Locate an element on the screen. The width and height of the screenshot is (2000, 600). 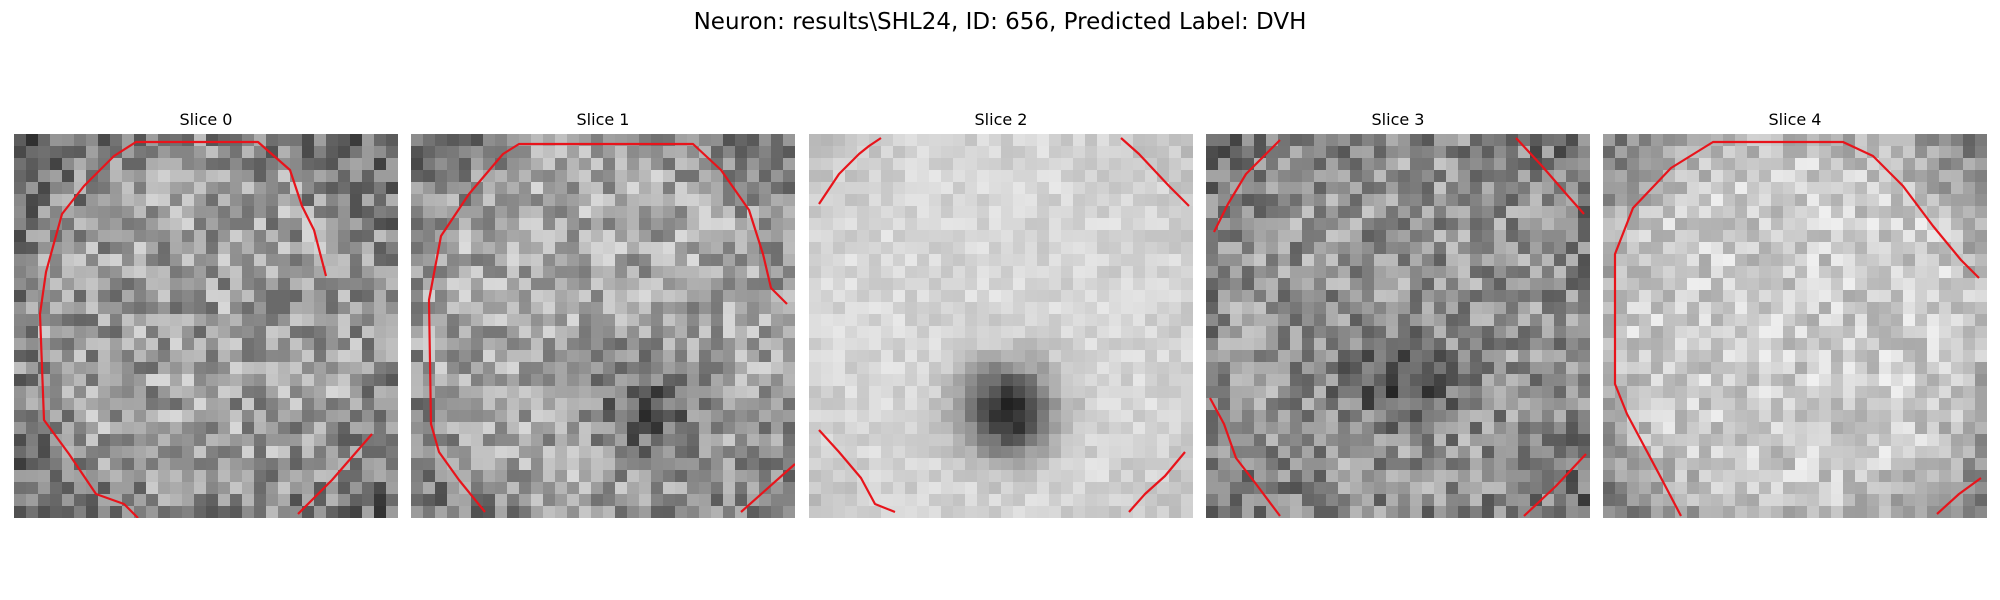
slice-title: Slice 1 is located at coordinates (603, 119).